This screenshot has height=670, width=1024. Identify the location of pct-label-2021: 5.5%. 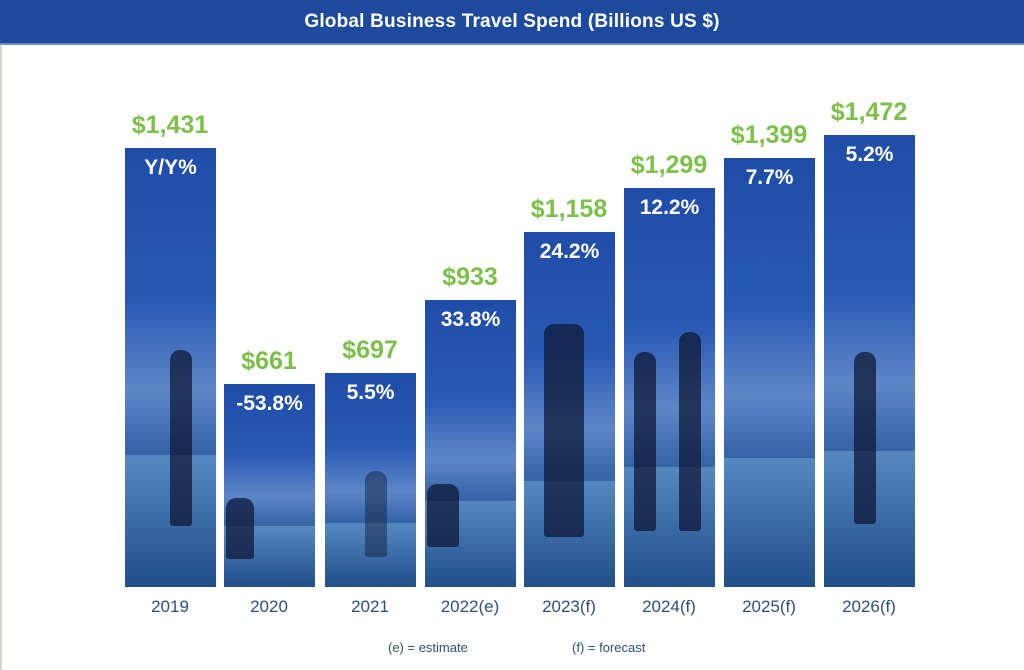
(370, 392).